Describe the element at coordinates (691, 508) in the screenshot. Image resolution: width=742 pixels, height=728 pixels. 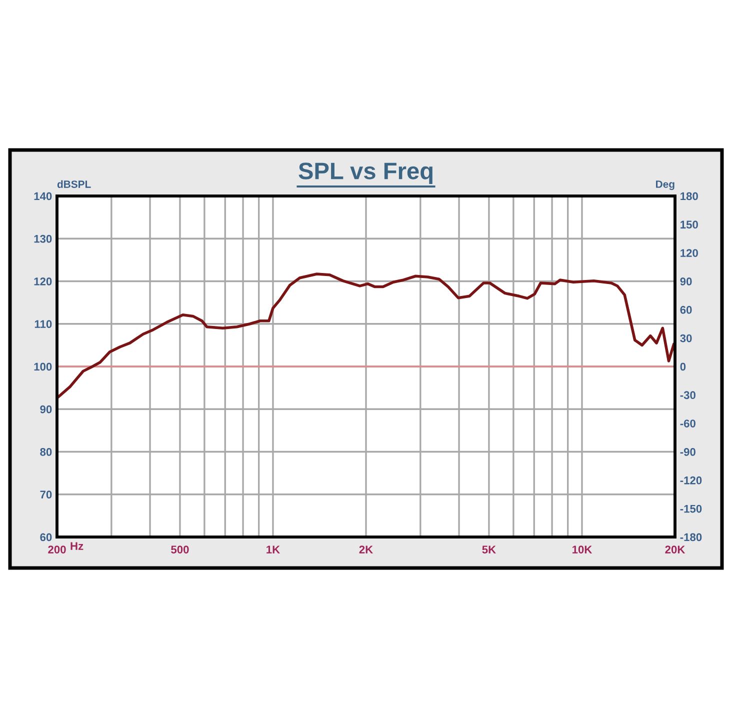
I see `y2-tick-label: -150` at that location.